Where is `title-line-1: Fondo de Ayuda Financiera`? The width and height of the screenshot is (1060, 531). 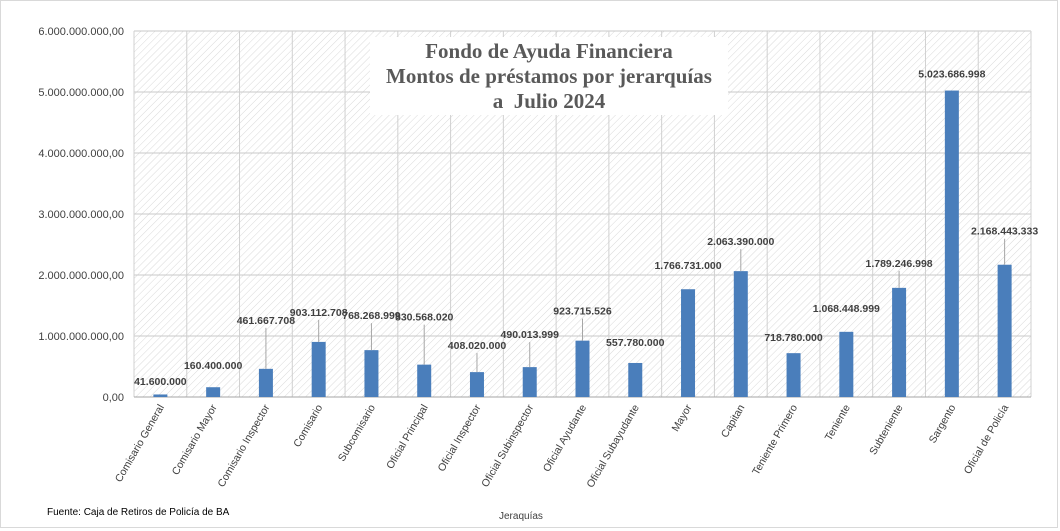 title-line-1: Fondo de Ayuda Financiera is located at coordinates (549, 51).